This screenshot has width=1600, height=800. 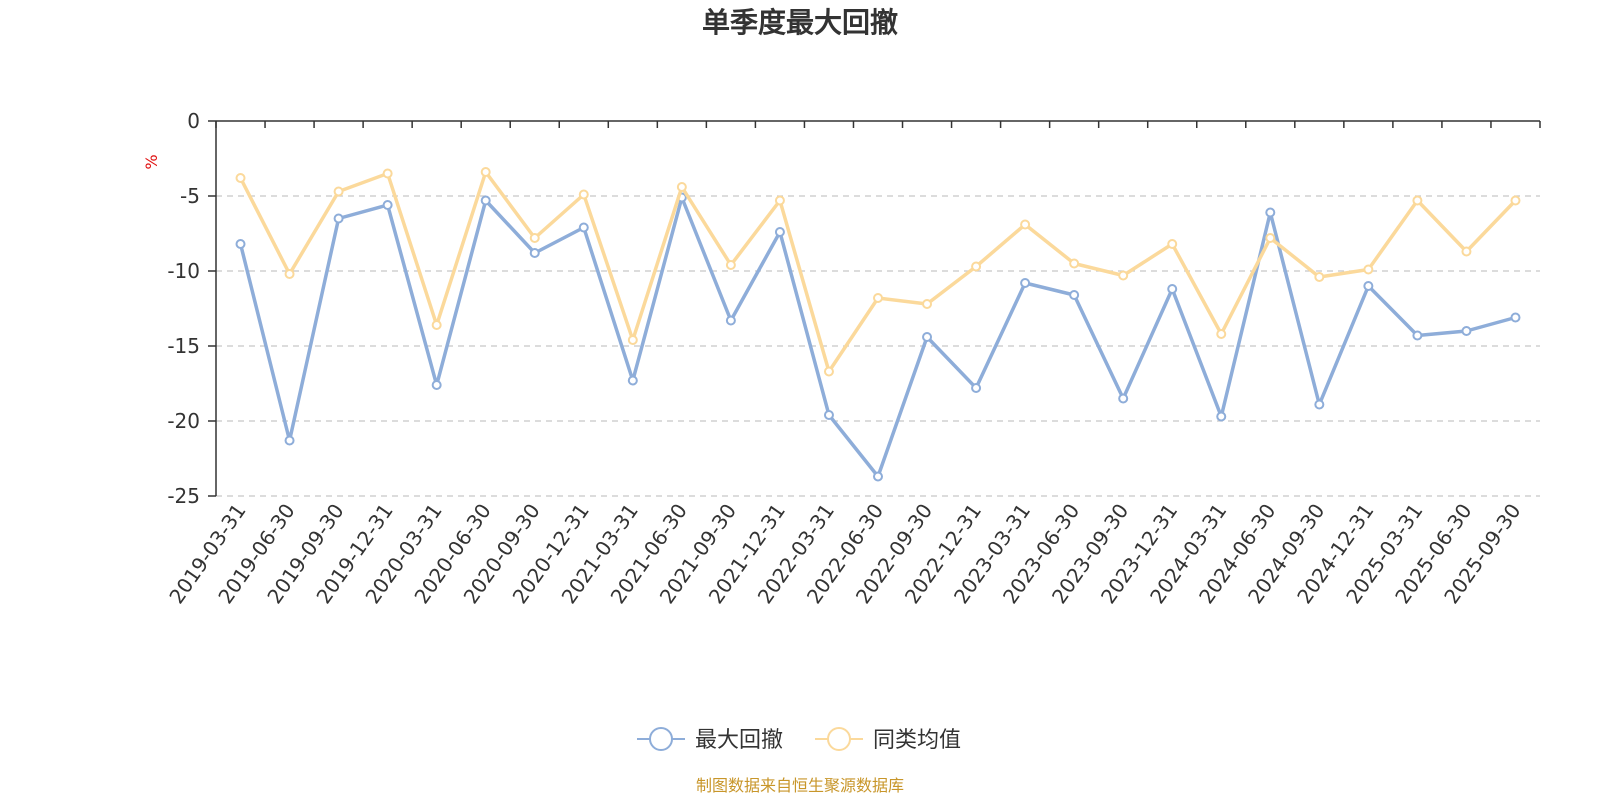 I want to click on legend-label: 同类均值, so click(x=917, y=740).